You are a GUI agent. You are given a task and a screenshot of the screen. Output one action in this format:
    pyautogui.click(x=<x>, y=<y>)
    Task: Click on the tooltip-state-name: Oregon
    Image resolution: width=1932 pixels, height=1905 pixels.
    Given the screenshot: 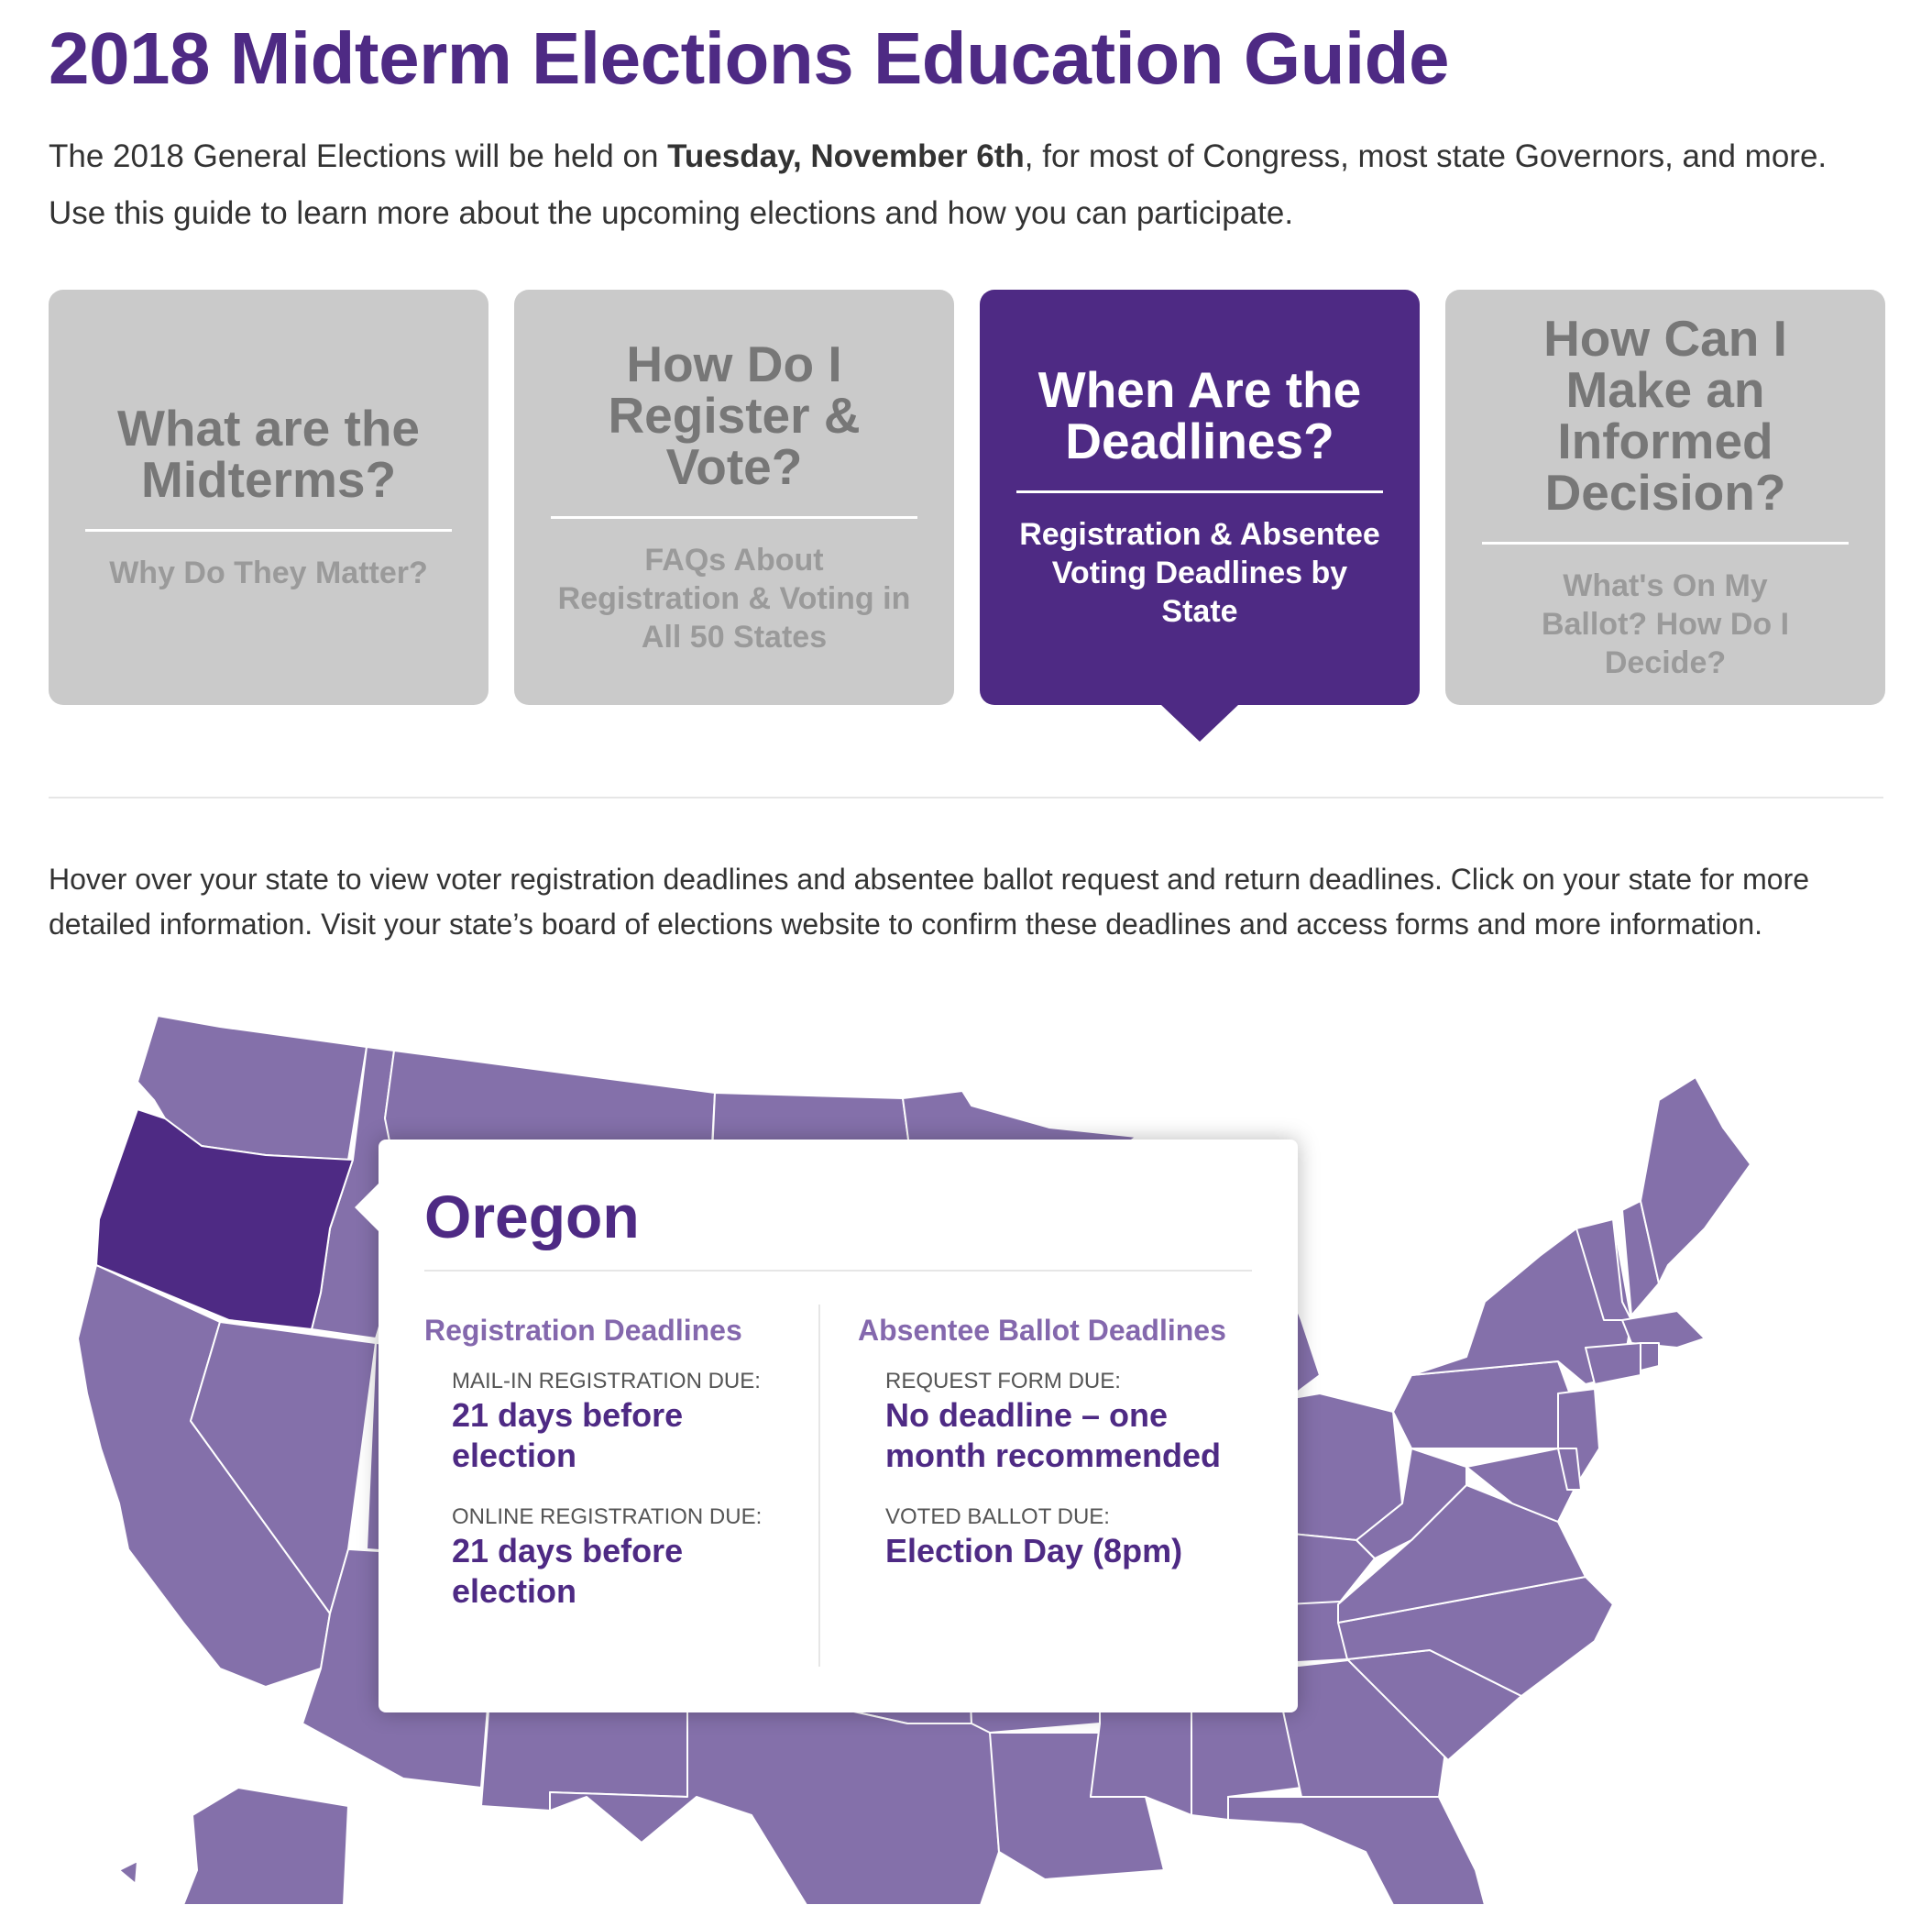 What is the action you would take?
    pyautogui.click(x=532, y=1216)
    